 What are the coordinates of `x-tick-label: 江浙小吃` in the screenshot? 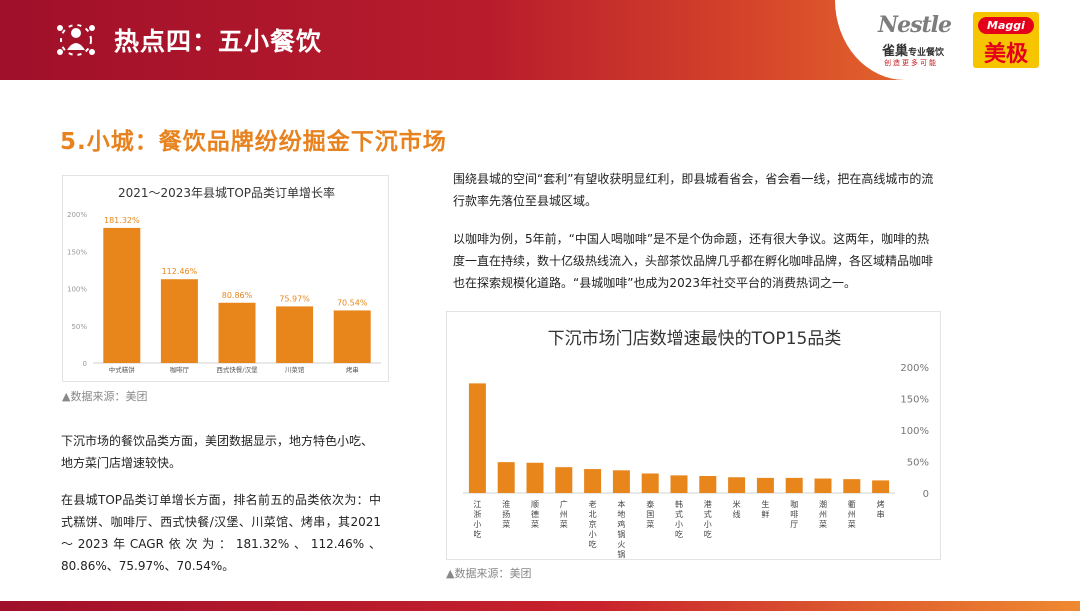 It's located at (477, 519).